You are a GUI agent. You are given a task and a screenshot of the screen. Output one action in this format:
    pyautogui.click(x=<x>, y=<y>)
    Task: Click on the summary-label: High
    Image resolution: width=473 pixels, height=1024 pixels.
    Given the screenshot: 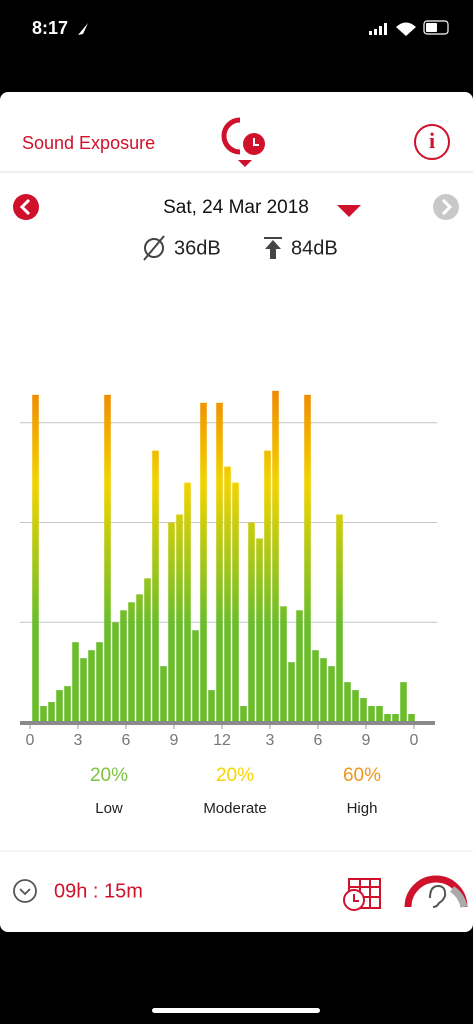 What is the action you would take?
    pyautogui.click(x=362, y=808)
    